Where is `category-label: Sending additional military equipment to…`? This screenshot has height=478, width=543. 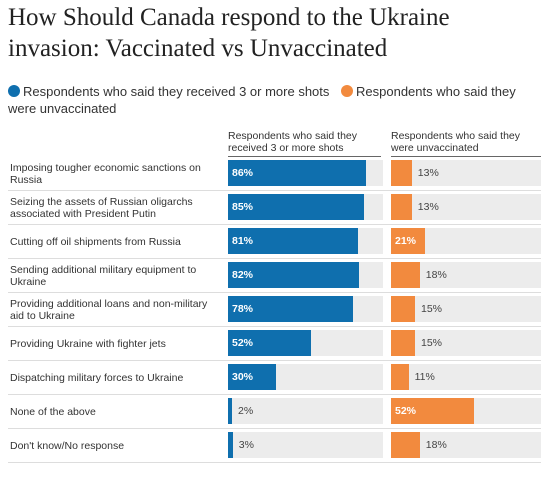 category-label: Sending additional military equipment to… is located at coordinates (103, 276).